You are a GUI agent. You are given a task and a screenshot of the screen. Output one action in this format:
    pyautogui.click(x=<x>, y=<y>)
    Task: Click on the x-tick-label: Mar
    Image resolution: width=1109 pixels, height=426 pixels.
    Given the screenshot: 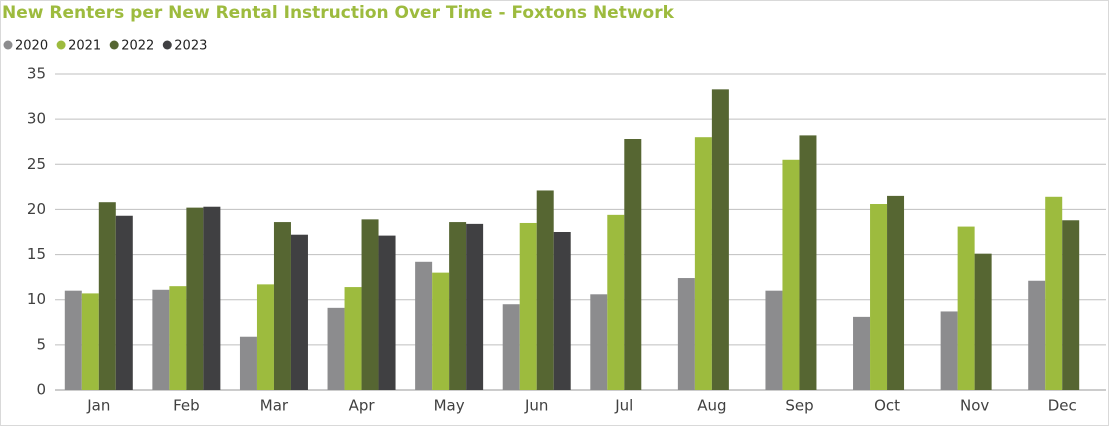 What is the action you would take?
    pyautogui.click(x=274, y=406)
    